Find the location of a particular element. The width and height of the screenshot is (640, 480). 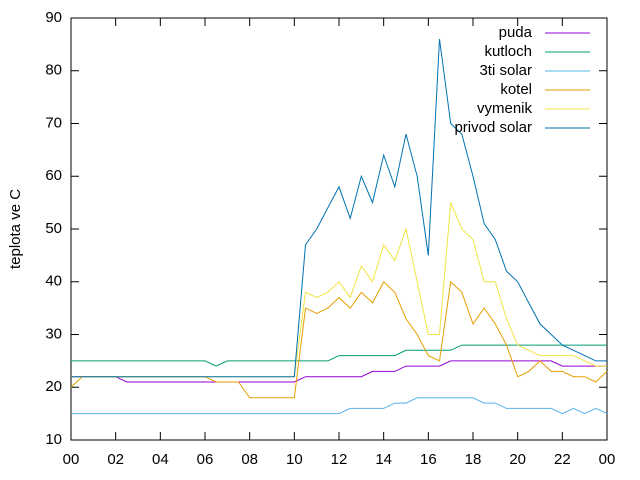

legend-label: vymenik is located at coordinates (505, 108).